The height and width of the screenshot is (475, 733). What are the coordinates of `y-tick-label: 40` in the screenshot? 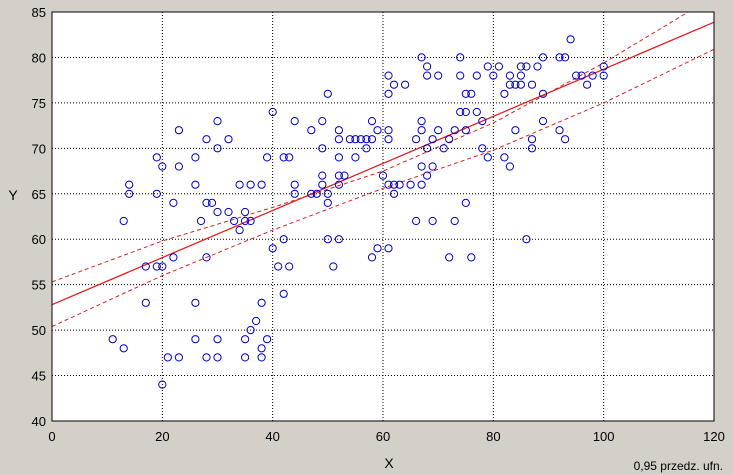 It's located at (39, 421).